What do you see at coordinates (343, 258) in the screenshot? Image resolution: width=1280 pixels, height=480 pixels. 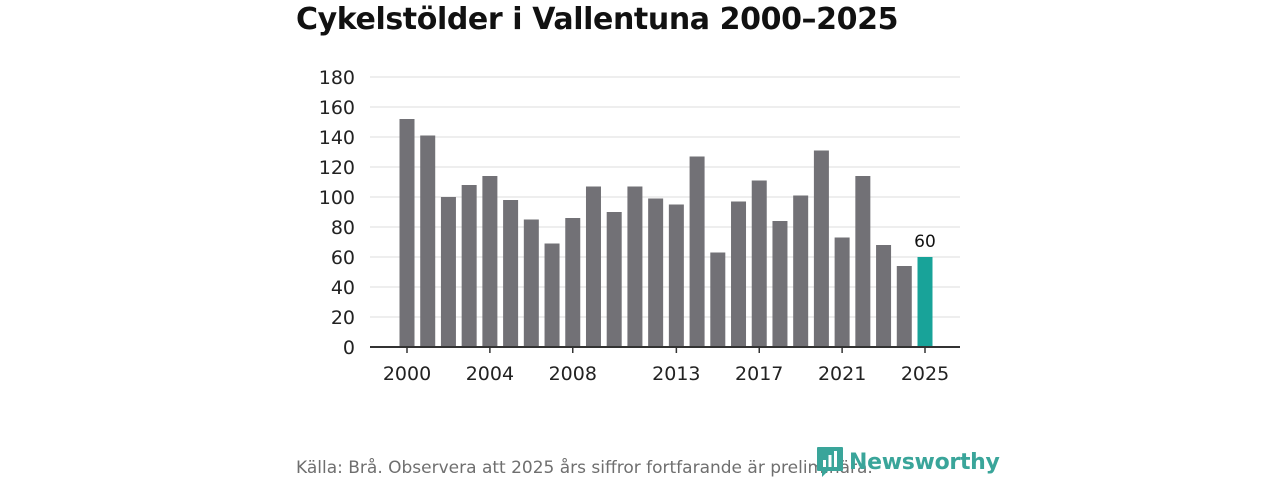 I see `y-tick-label: 60` at bounding box center [343, 258].